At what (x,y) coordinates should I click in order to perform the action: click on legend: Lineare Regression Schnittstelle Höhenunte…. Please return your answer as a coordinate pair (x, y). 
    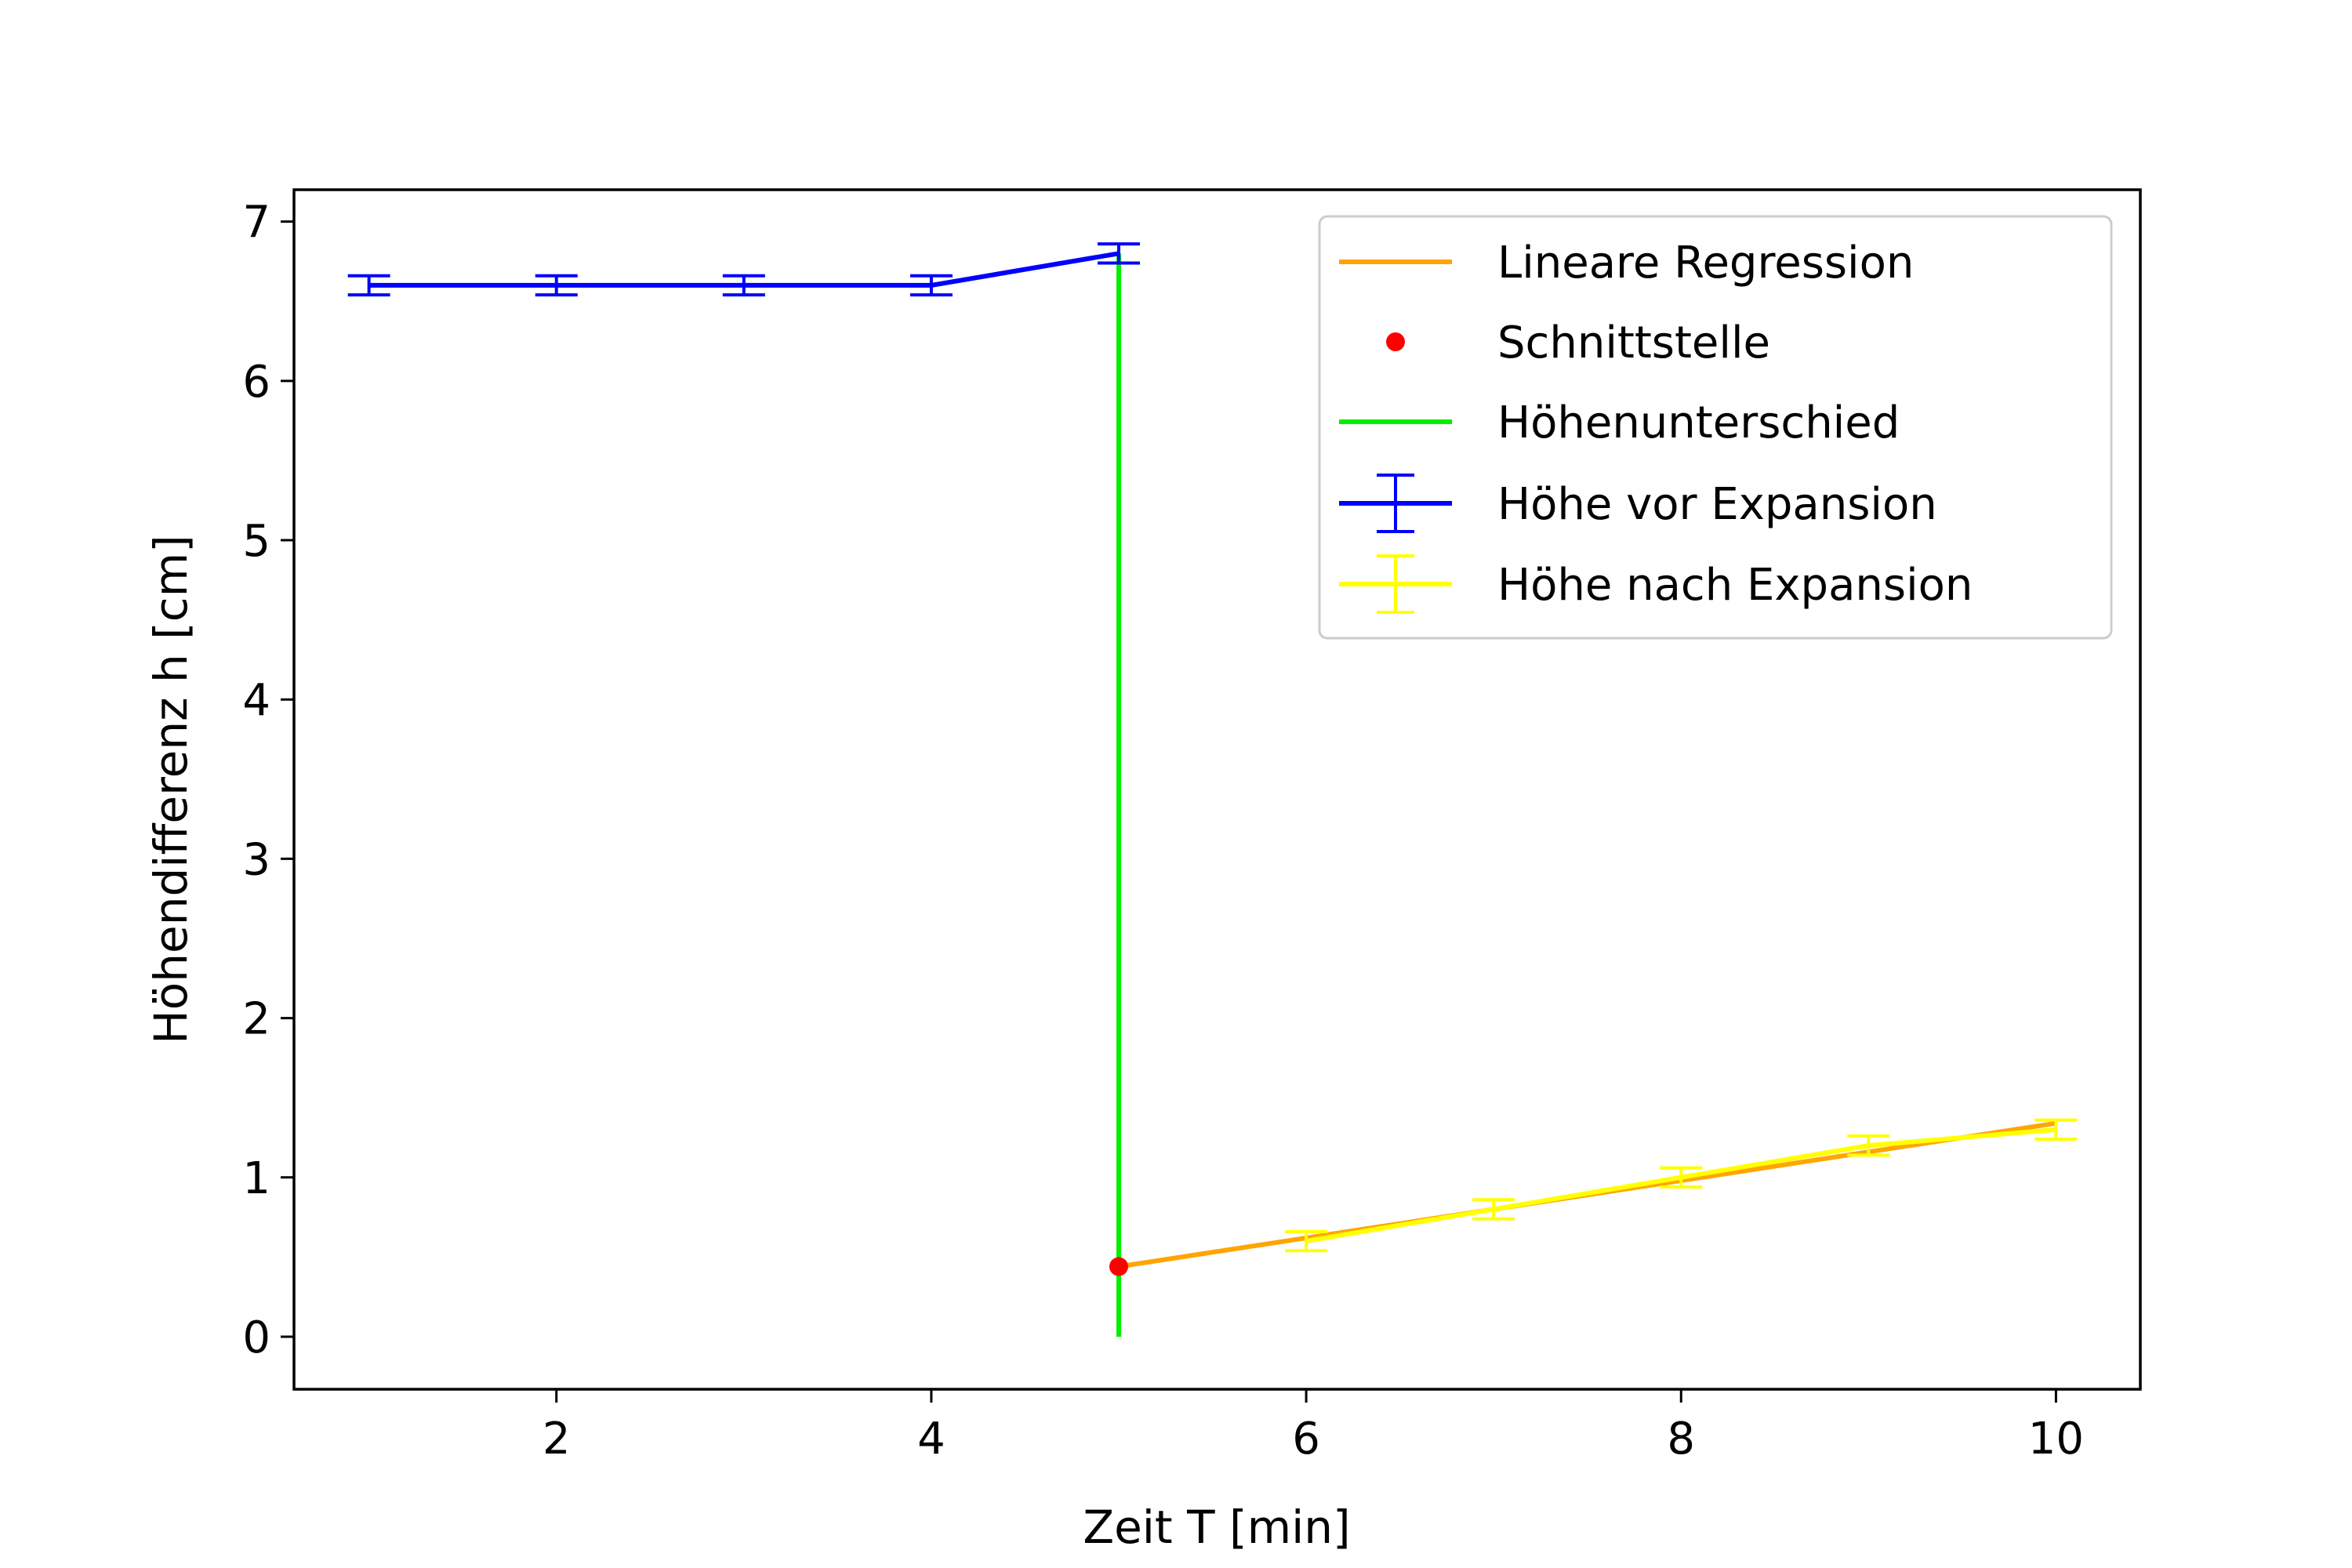
    Looking at the image, I should click on (1716, 427).